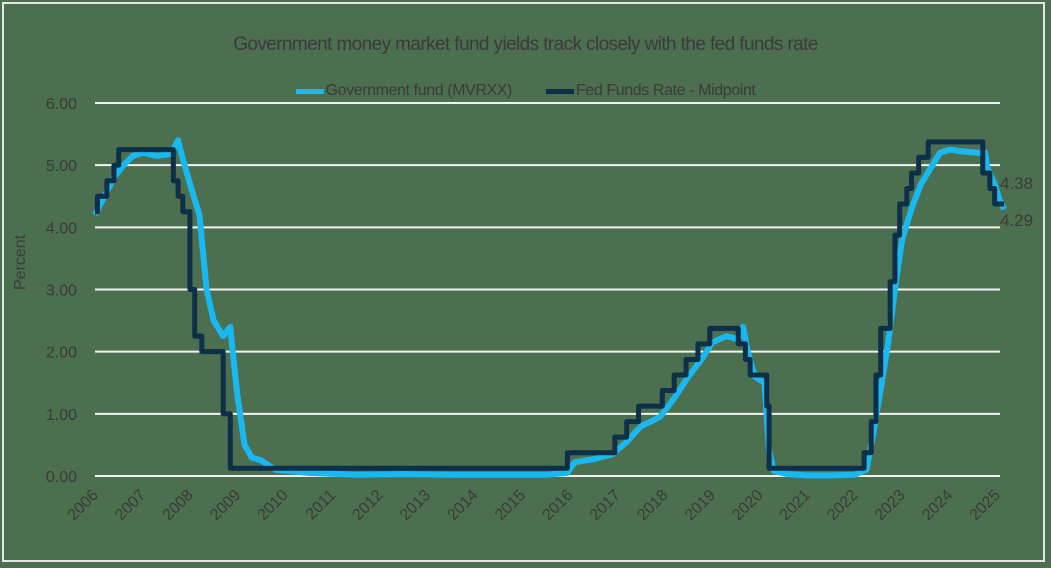 The height and width of the screenshot is (568, 1051). I want to click on x-tick-label: 2019, so click(700, 505).